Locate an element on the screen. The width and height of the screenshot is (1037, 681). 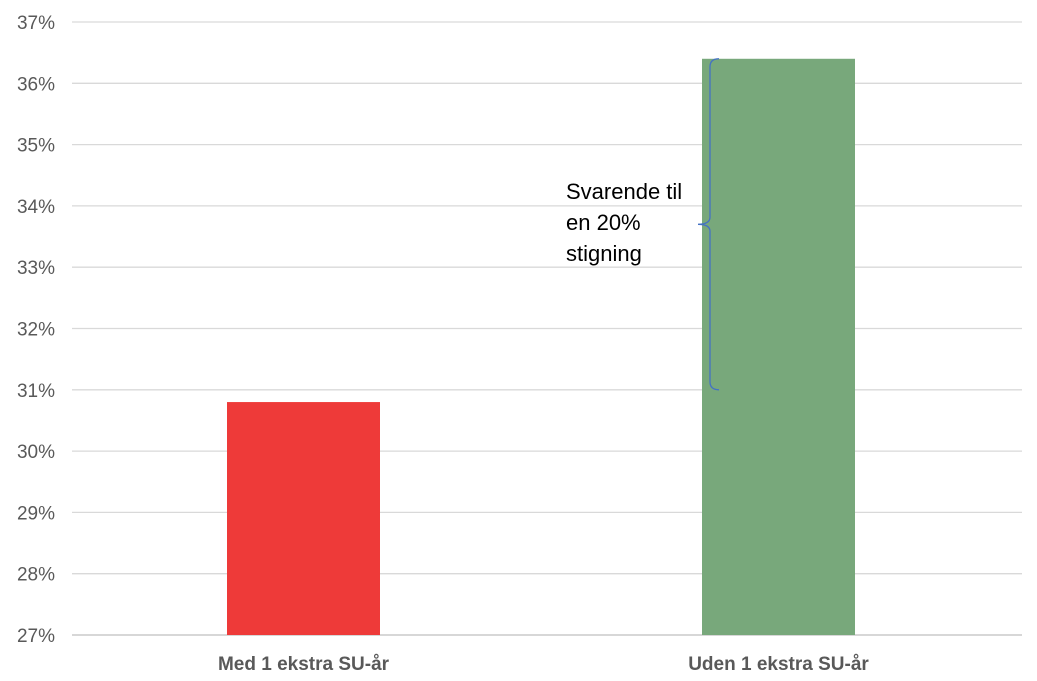
y-tick-label: 31% is located at coordinates (36, 391).